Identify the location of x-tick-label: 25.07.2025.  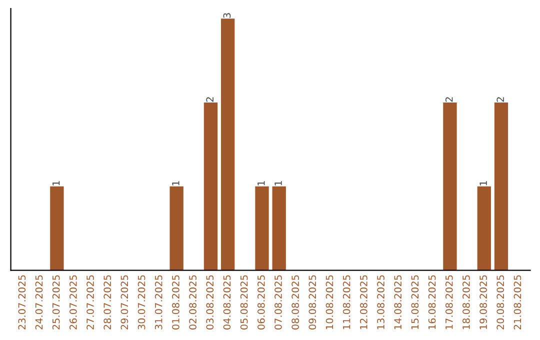
(56, 302).